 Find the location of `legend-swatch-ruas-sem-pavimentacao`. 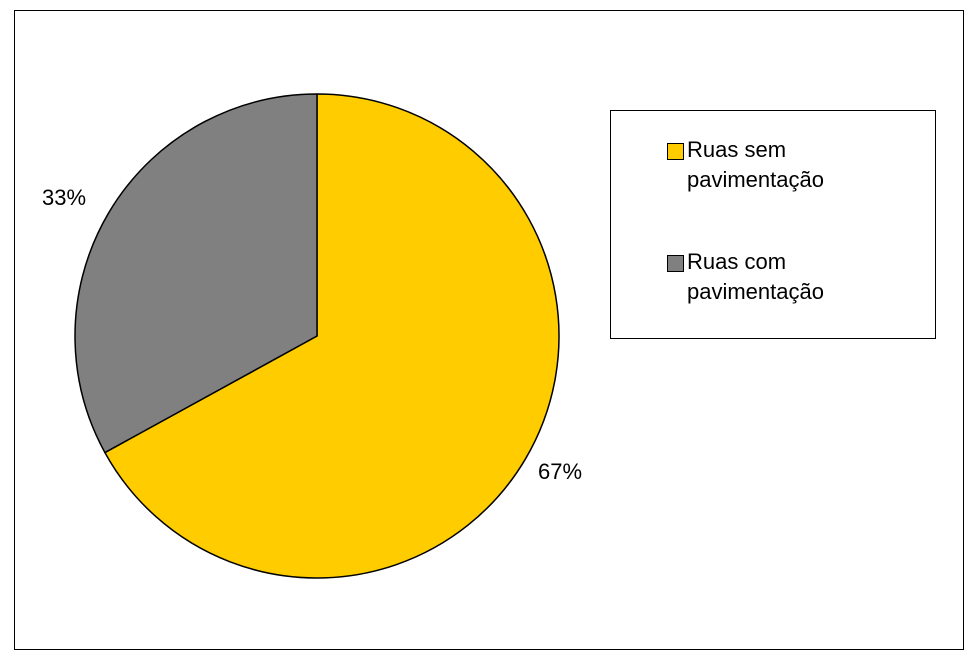

legend-swatch-ruas-sem-pavimentacao is located at coordinates (675, 151).